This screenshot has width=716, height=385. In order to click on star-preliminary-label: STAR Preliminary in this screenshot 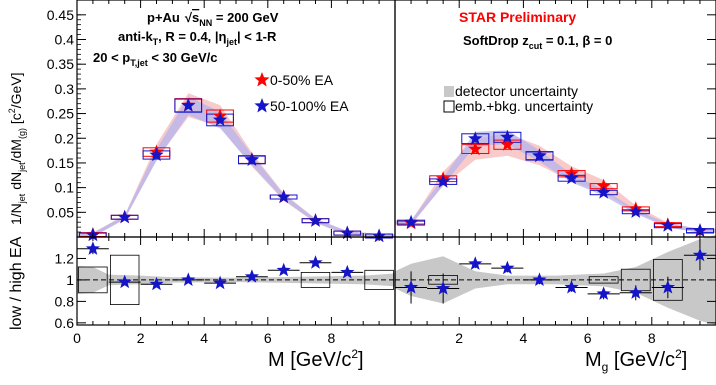, I will do `click(517, 17)`.